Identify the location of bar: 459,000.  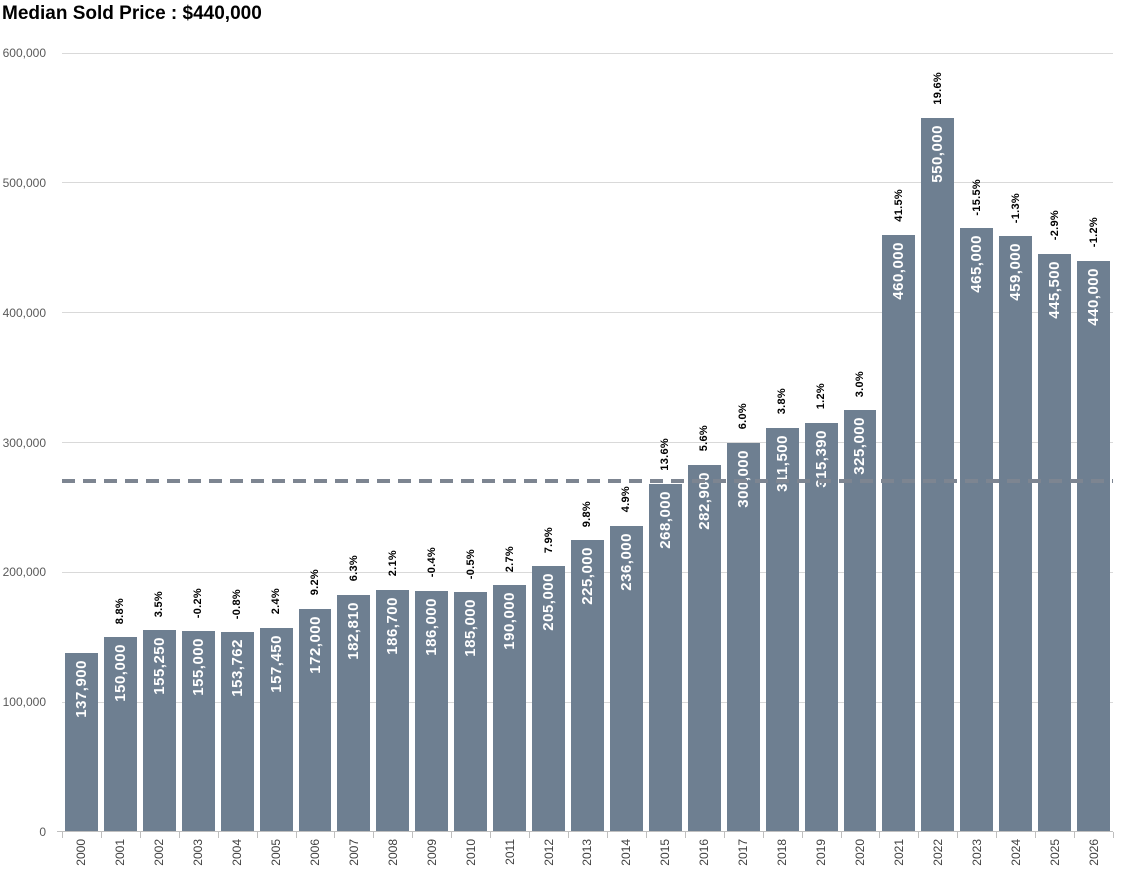
(1016, 534).